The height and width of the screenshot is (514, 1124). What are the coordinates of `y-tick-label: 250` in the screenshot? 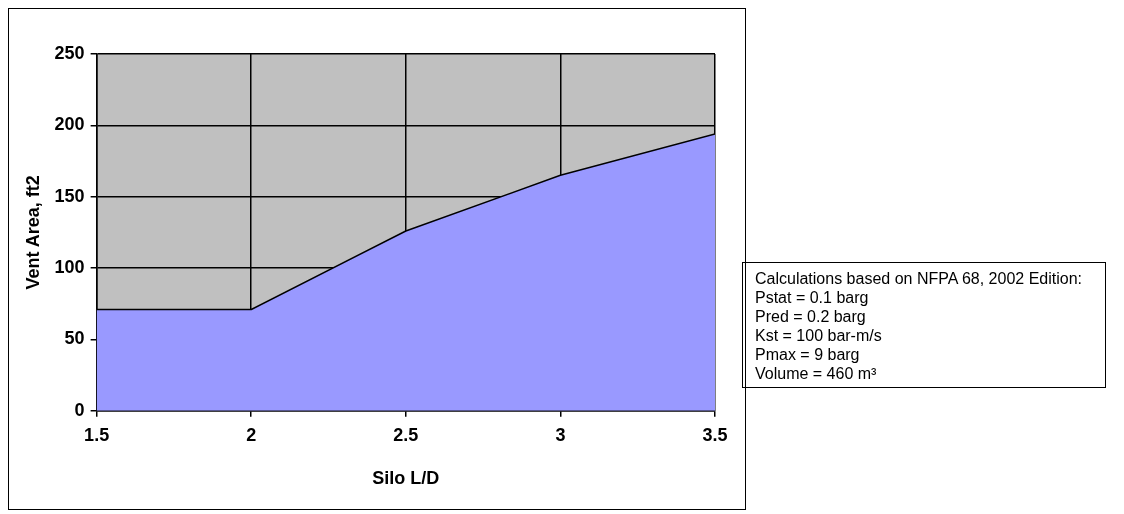 It's located at (69, 52).